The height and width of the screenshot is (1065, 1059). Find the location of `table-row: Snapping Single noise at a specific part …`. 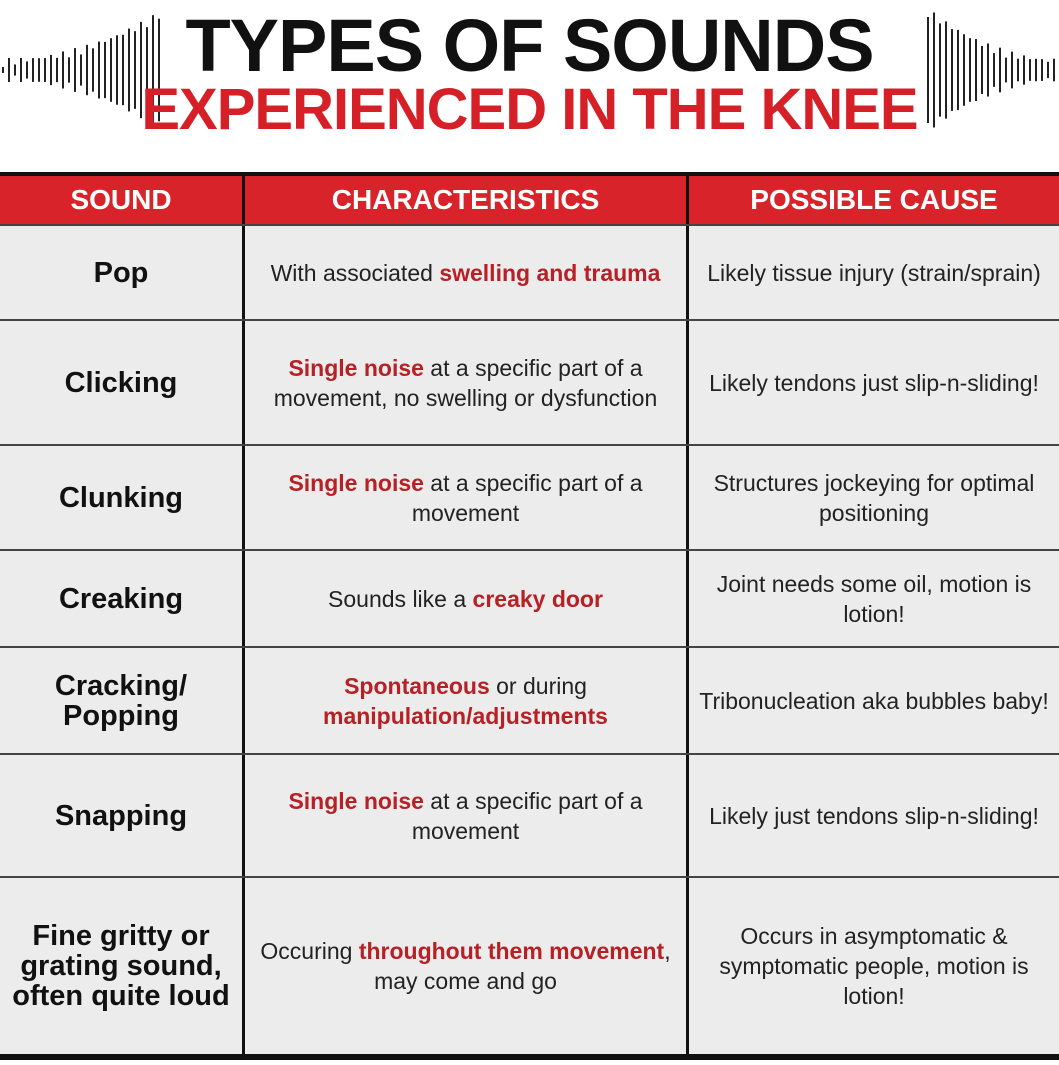

table-row: Snapping Single noise at a specific part … is located at coordinates (529, 814).